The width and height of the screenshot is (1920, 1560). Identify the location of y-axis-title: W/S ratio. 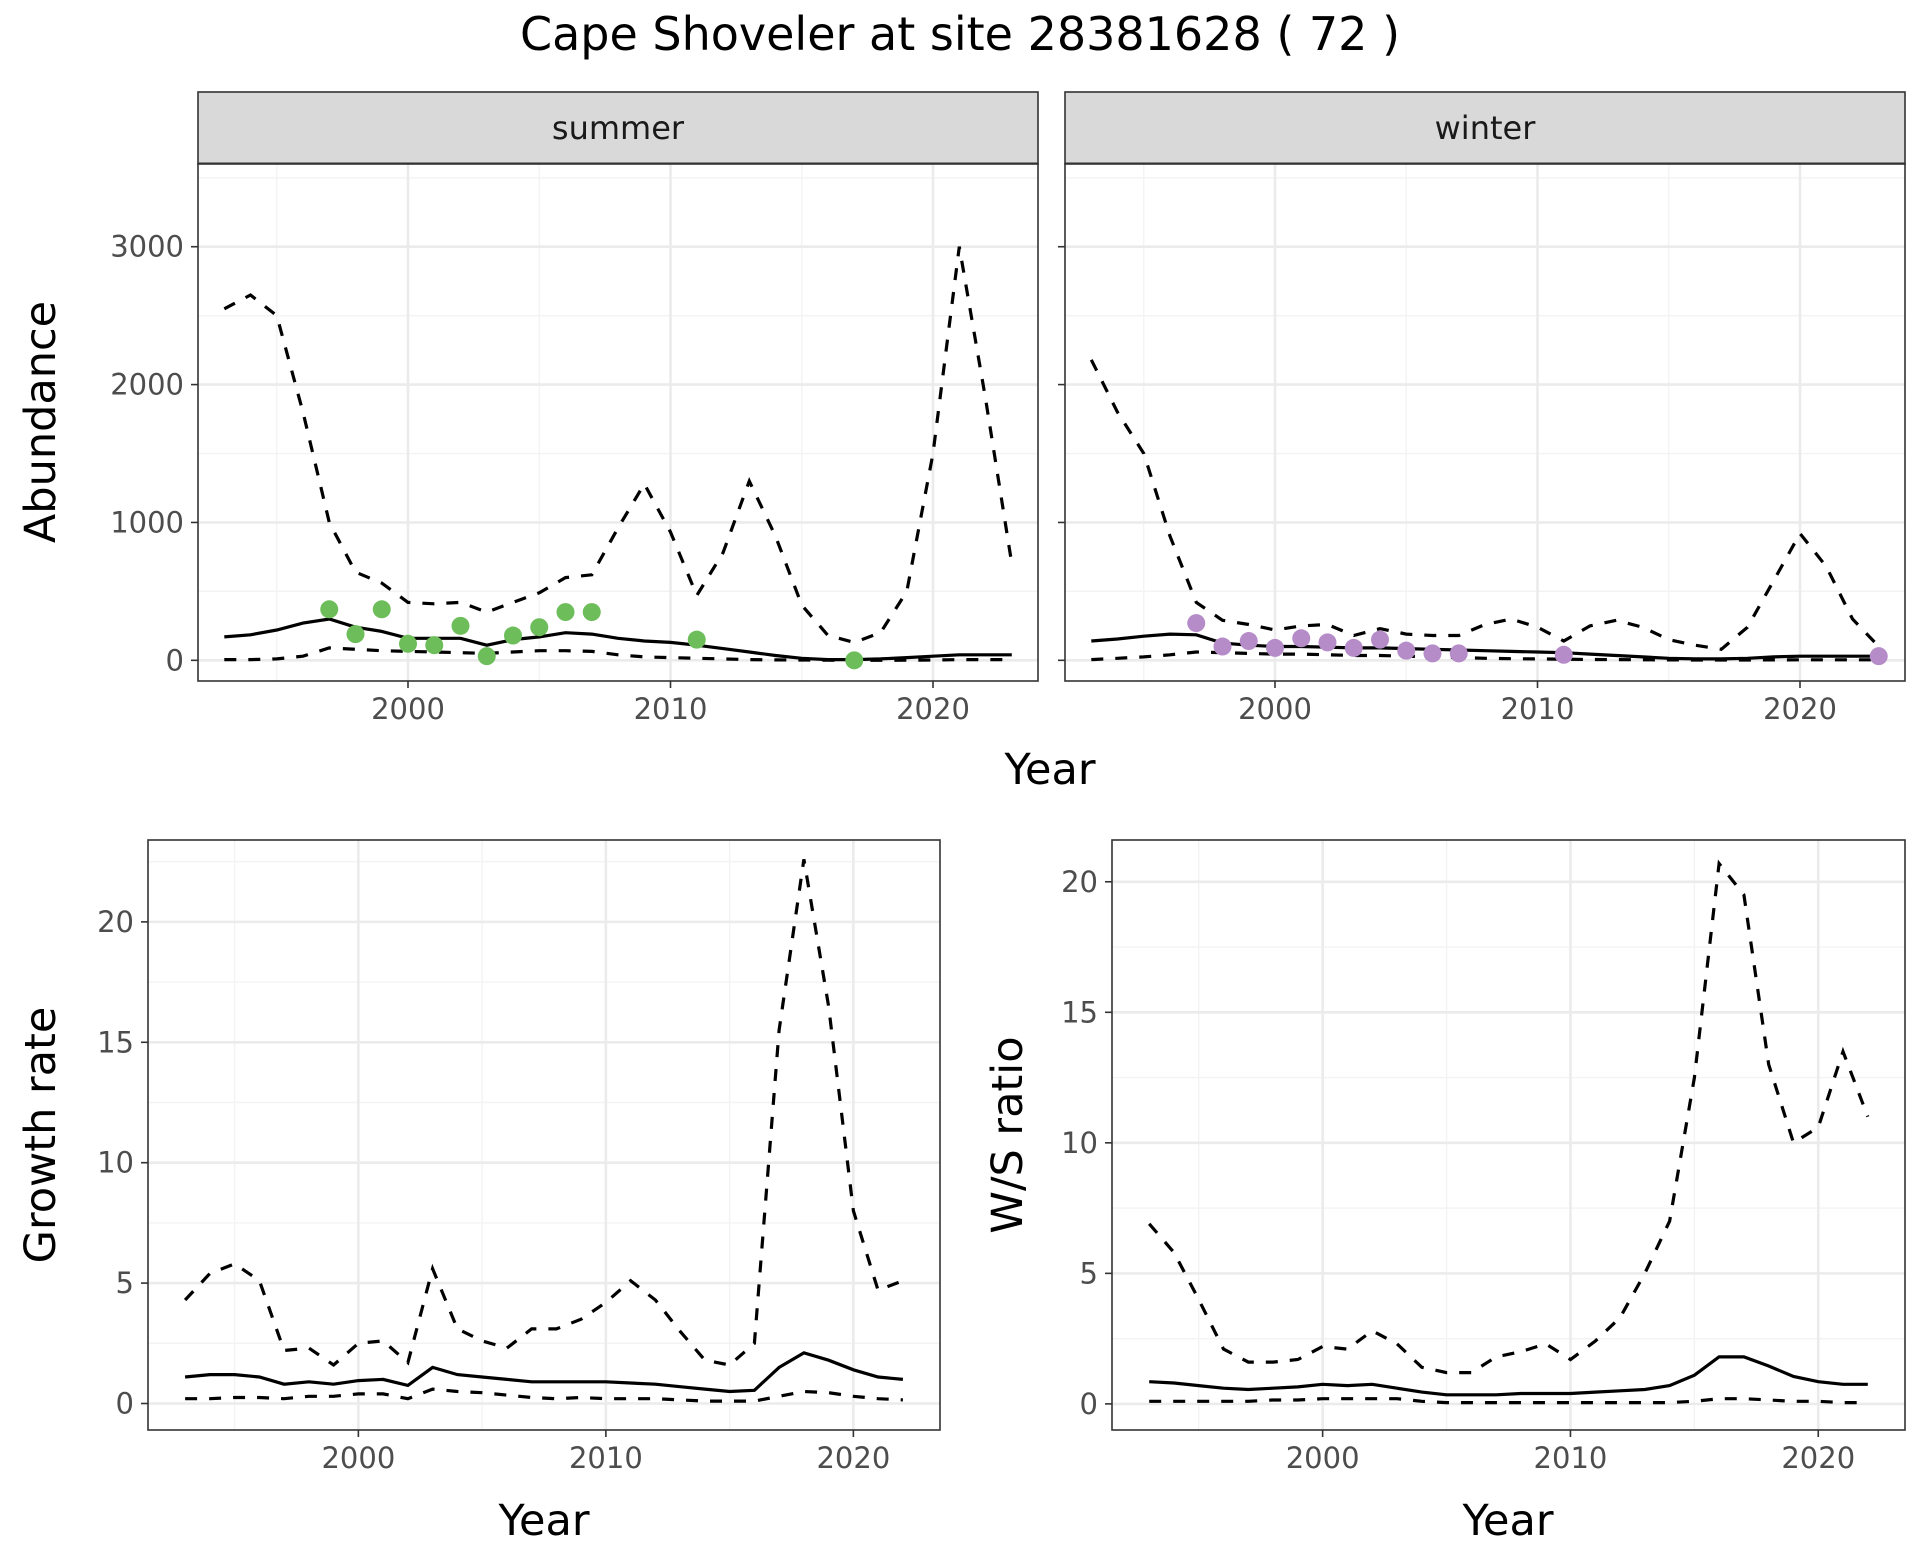
(1008, 1134).